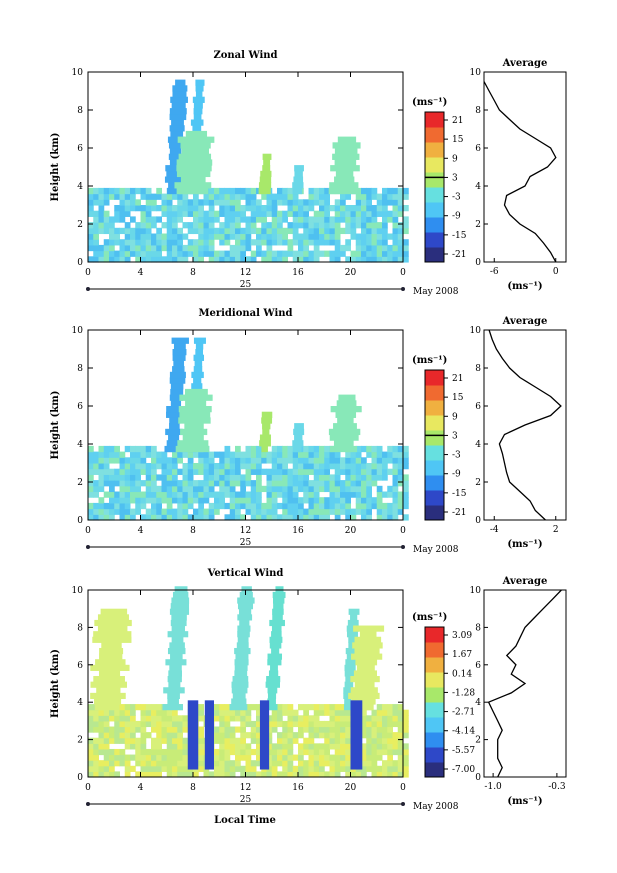 The image size is (617, 873). Describe the element at coordinates (141, 788) in the screenshot. I see `x-tick-label: 4` at that location.